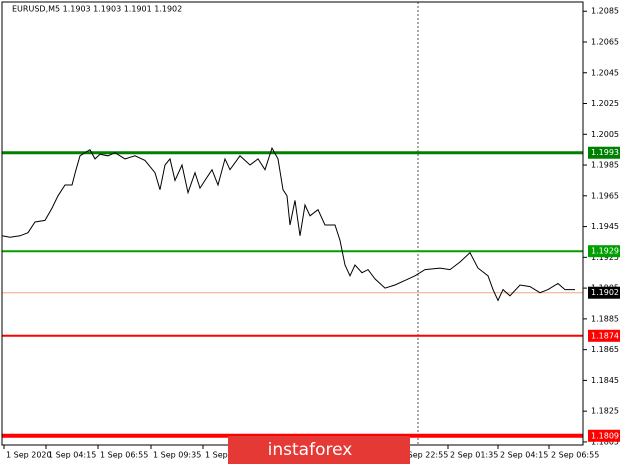  I want to click on level-label: 1.1993, so click(605, 152).